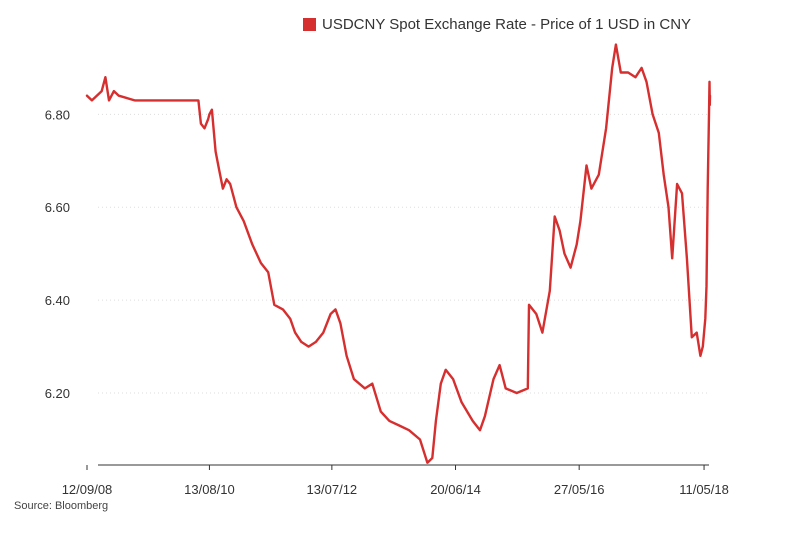 The width and height of the screenshot is (786, 539). Describe the element at coordinates (57, 114) in the screenshot. I see `y-tick-label-3: 6.80` at that location.